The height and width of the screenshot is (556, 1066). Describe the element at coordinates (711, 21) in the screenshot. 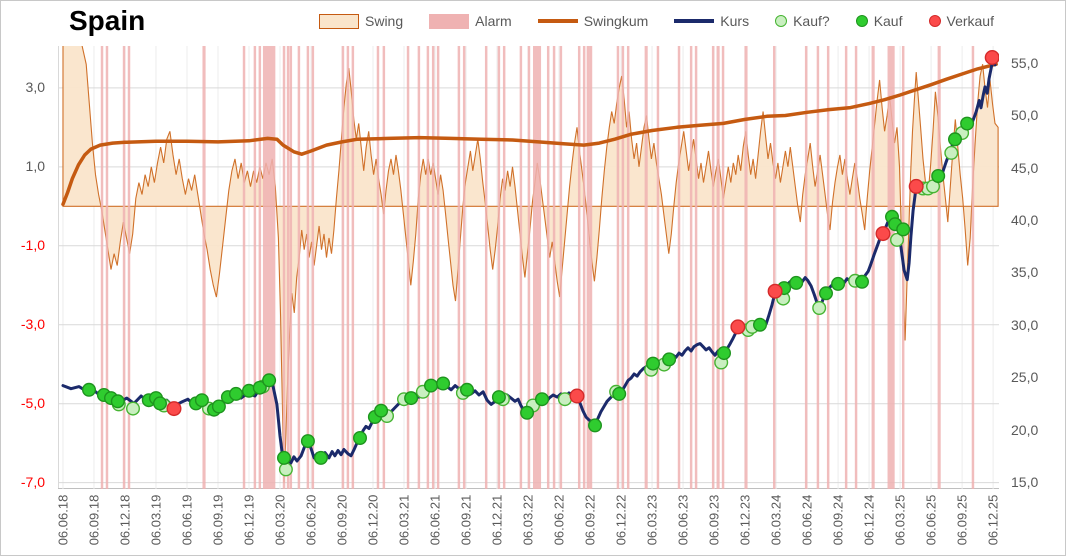

I see `legend-item-kurs: Kurs` at that location.